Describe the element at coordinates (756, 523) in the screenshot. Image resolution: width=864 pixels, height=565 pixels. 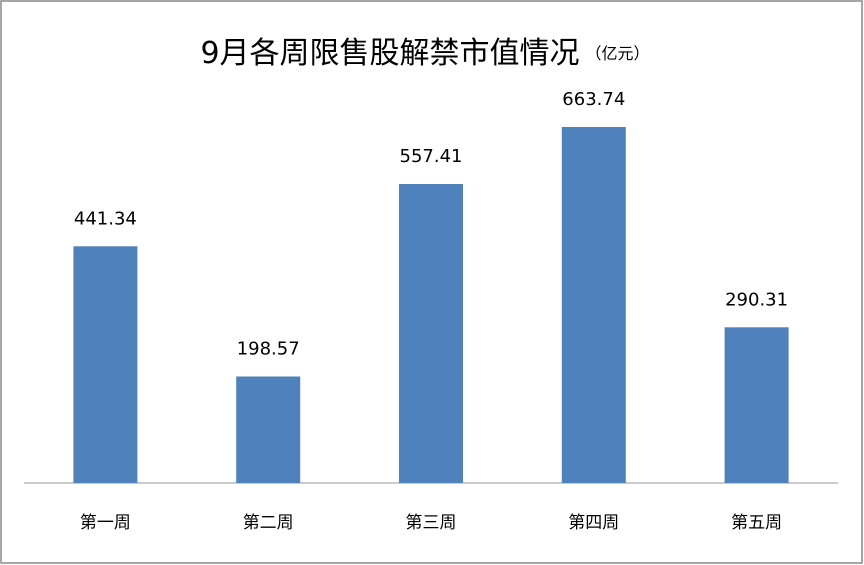
I see `x-tick-label: 第五周` at that location.